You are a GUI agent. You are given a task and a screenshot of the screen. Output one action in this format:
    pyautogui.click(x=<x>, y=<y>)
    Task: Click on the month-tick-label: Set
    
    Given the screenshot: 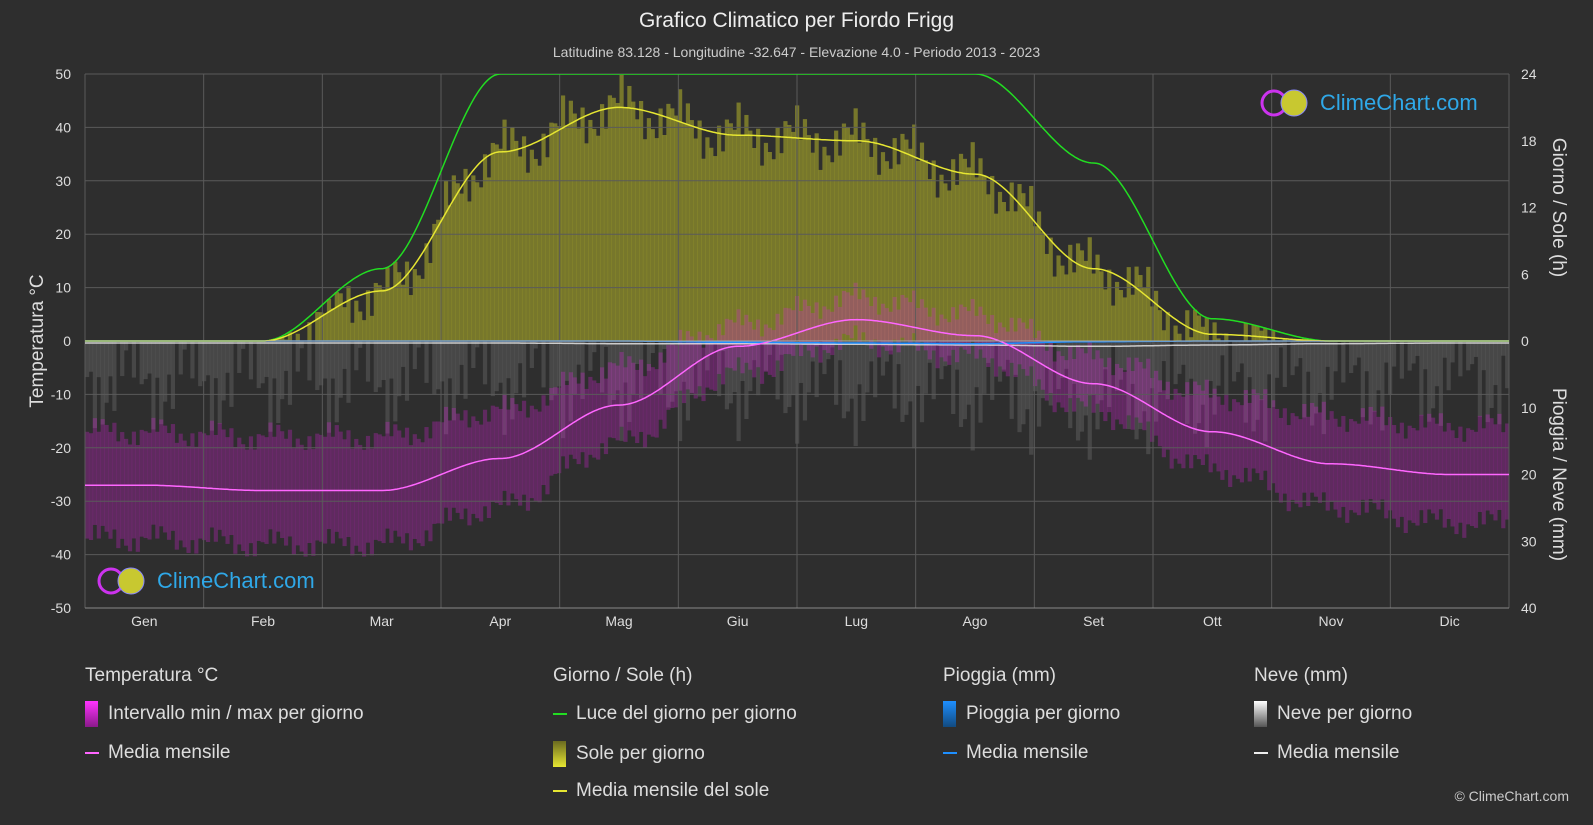 What is the action you would take?
    pyautogui.click(x=1093, y=621)
    